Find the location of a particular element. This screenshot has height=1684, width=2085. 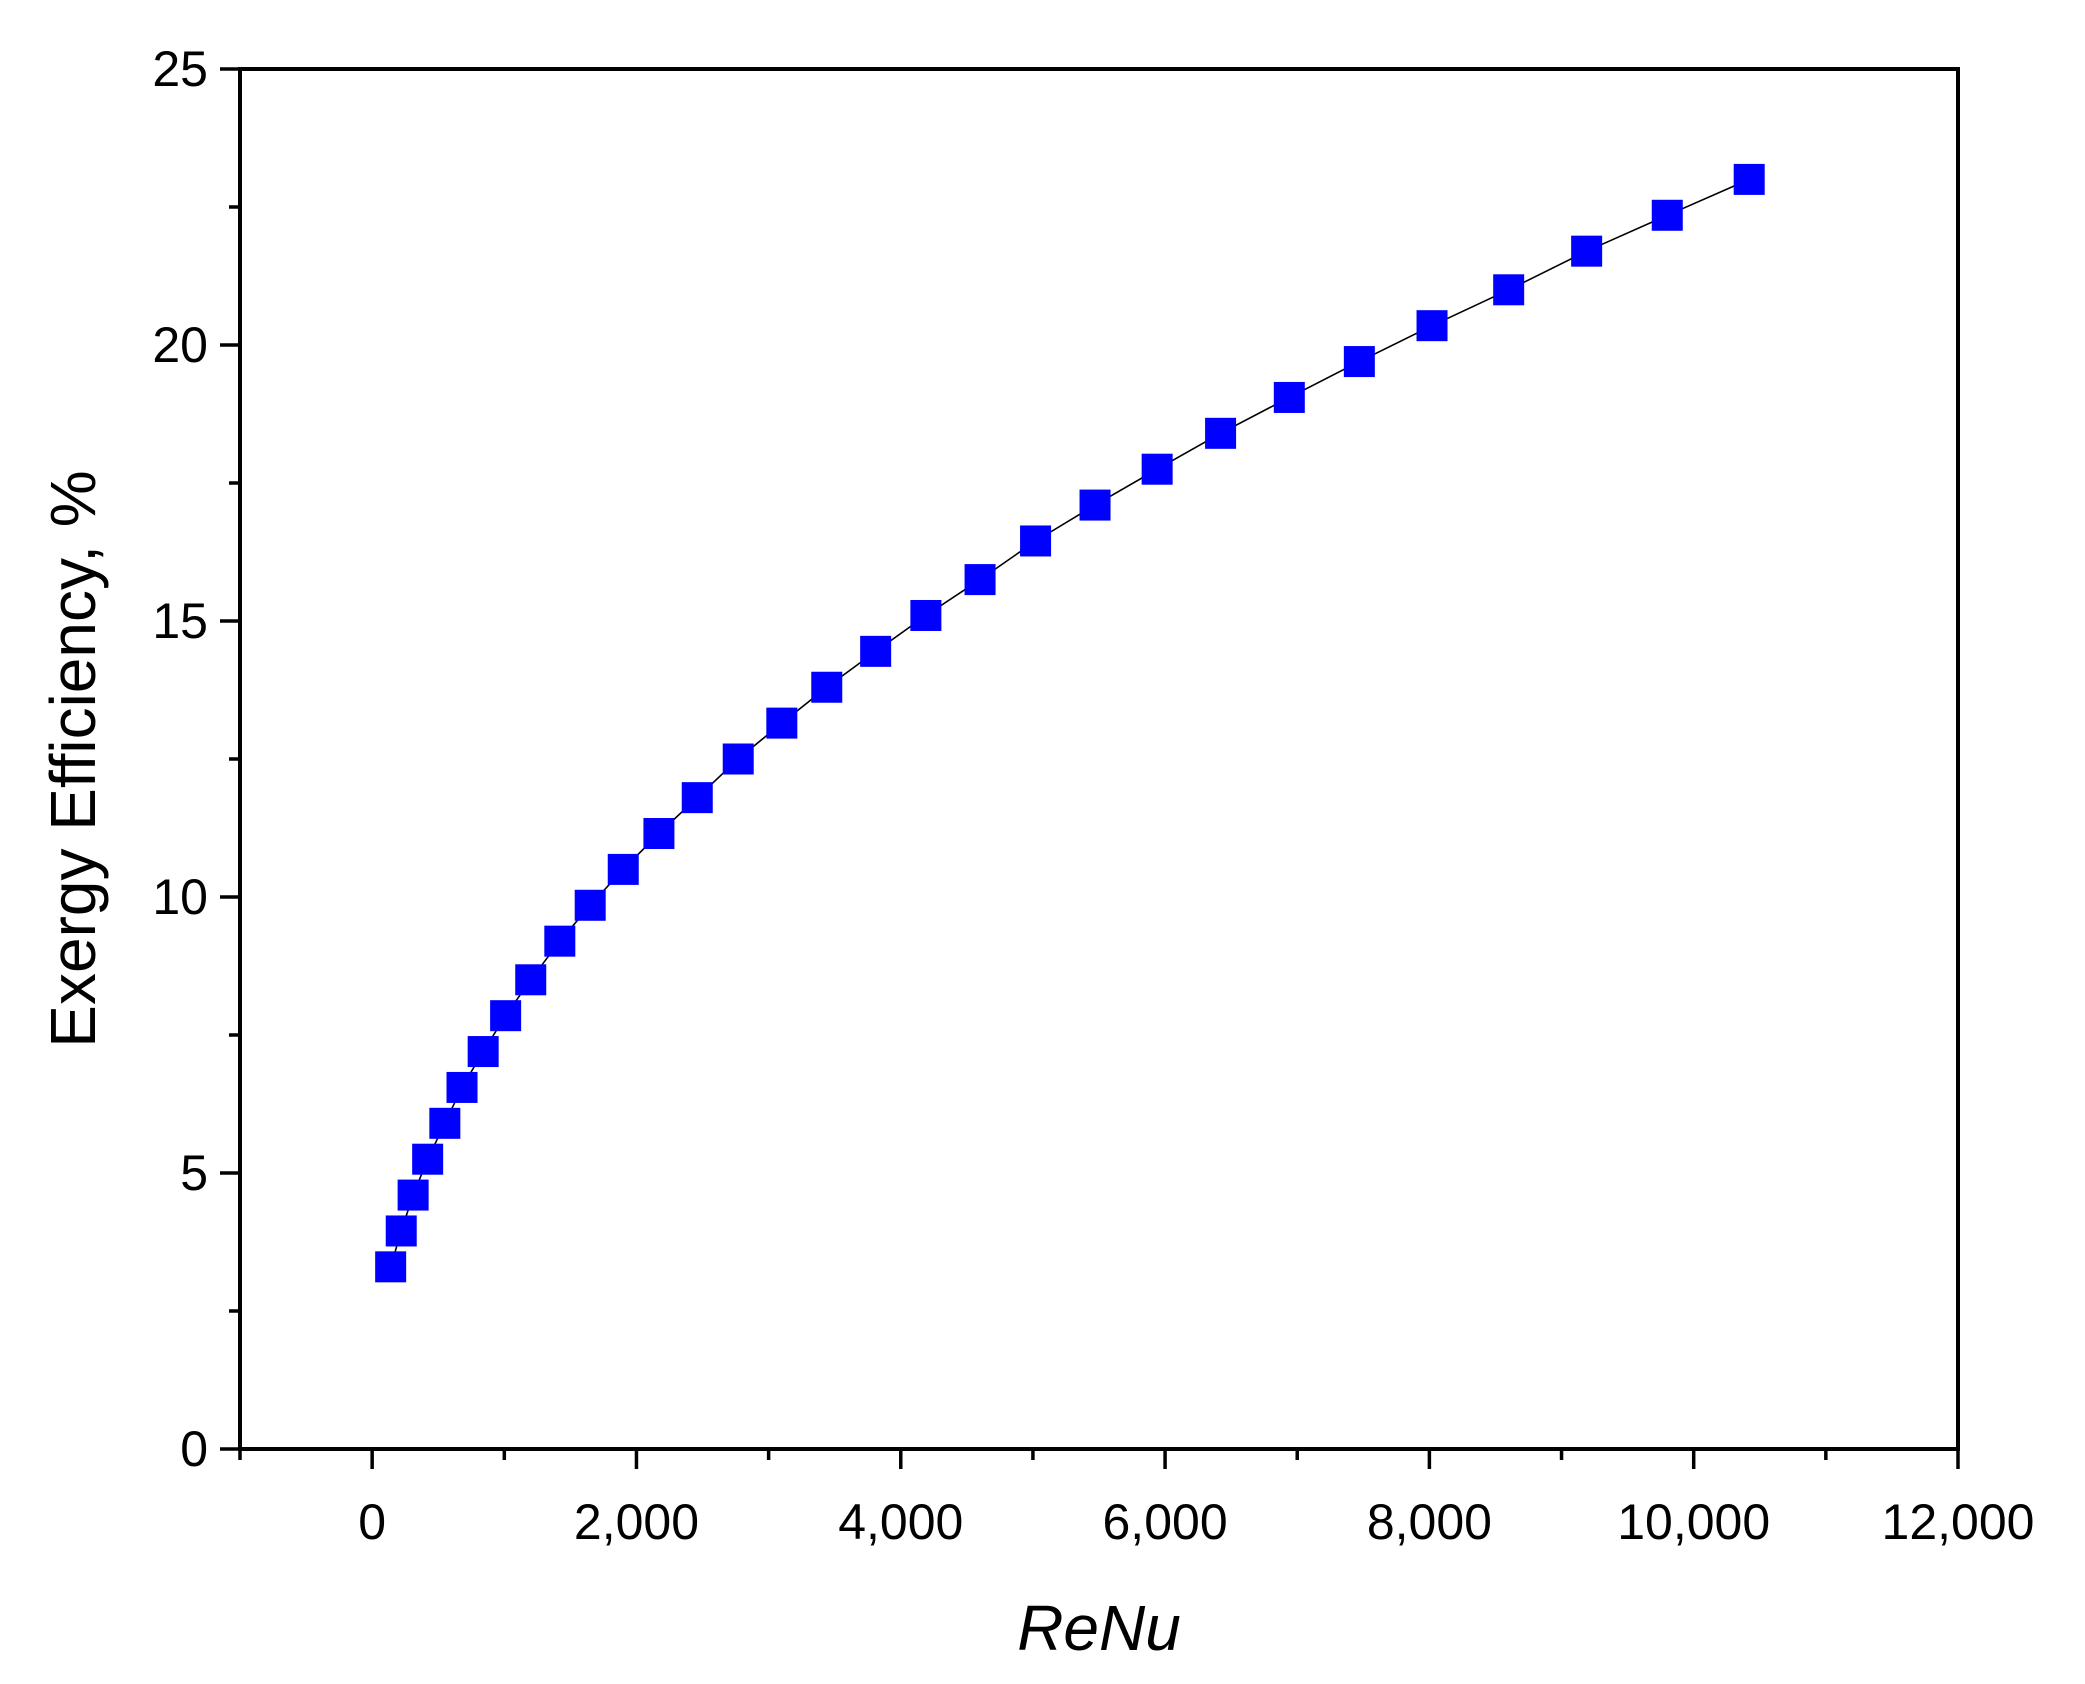

y-tick-label: 15 is located at coordinates (180, 621).